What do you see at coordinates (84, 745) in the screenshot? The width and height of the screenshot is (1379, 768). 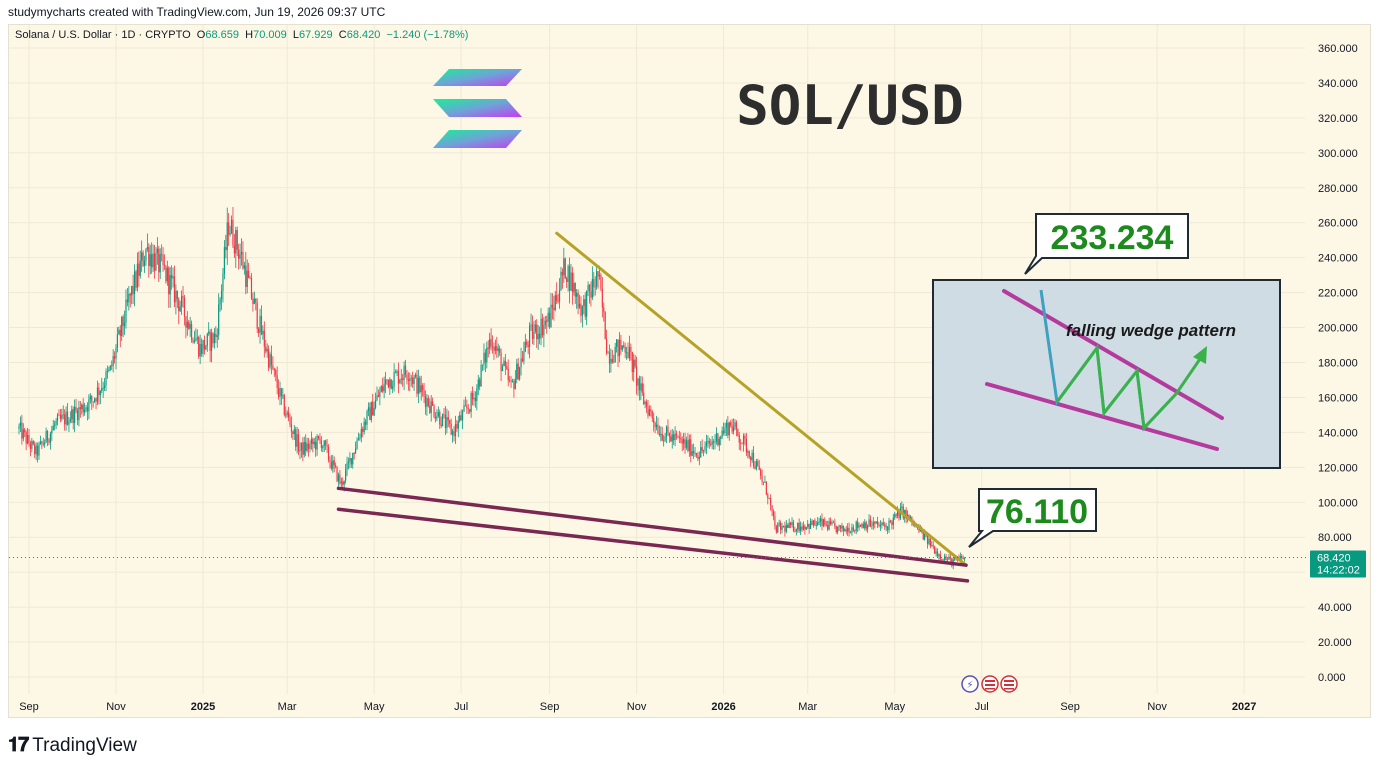 I see `brand-name: TradingView` at bounding box center [84, 745].